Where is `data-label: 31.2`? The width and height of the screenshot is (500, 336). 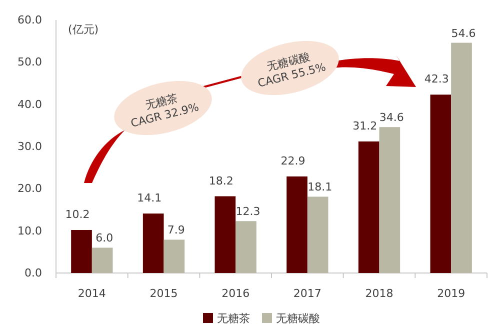 data-label: 31.2 is located at coordinates (365, 125).